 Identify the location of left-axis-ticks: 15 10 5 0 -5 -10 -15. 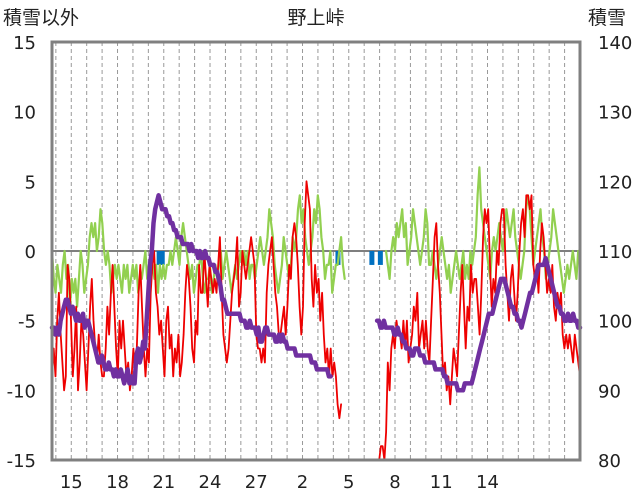
(21, 252).